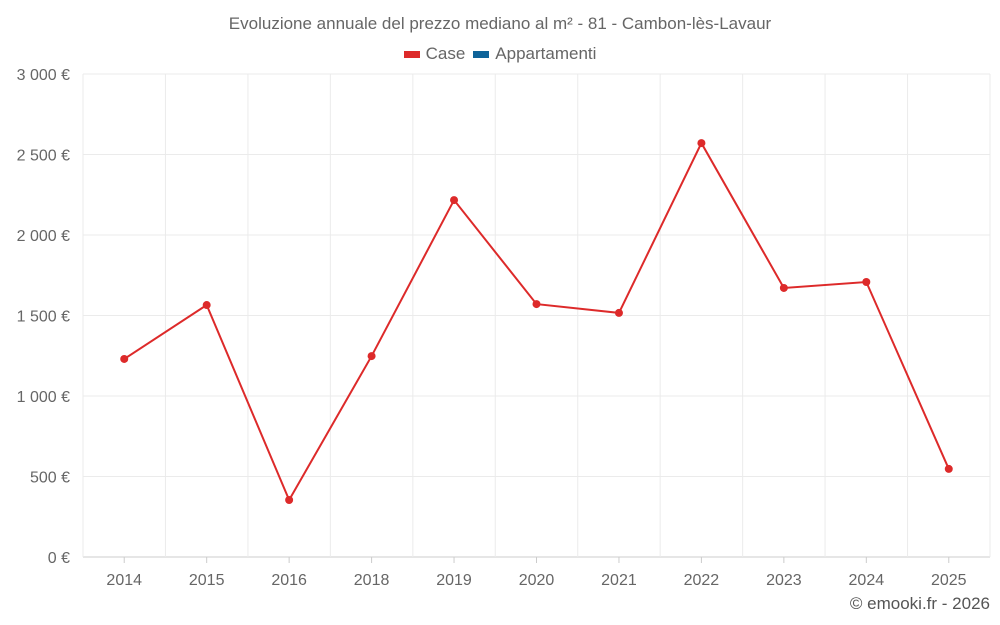  What do you see at coordinates (867, 580) in the screenshot?
I see `x-tick-label: 2024` at bounding box center [867, 580].